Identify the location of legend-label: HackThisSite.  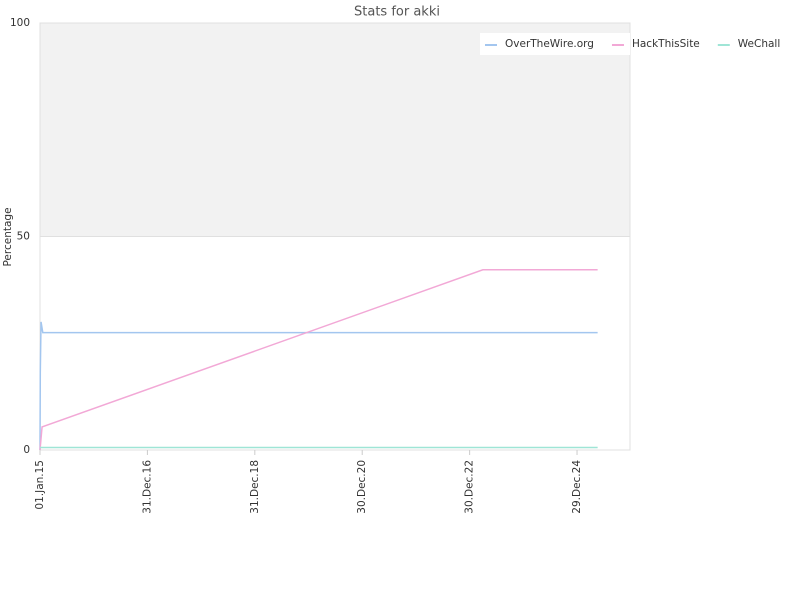
(666, 44).